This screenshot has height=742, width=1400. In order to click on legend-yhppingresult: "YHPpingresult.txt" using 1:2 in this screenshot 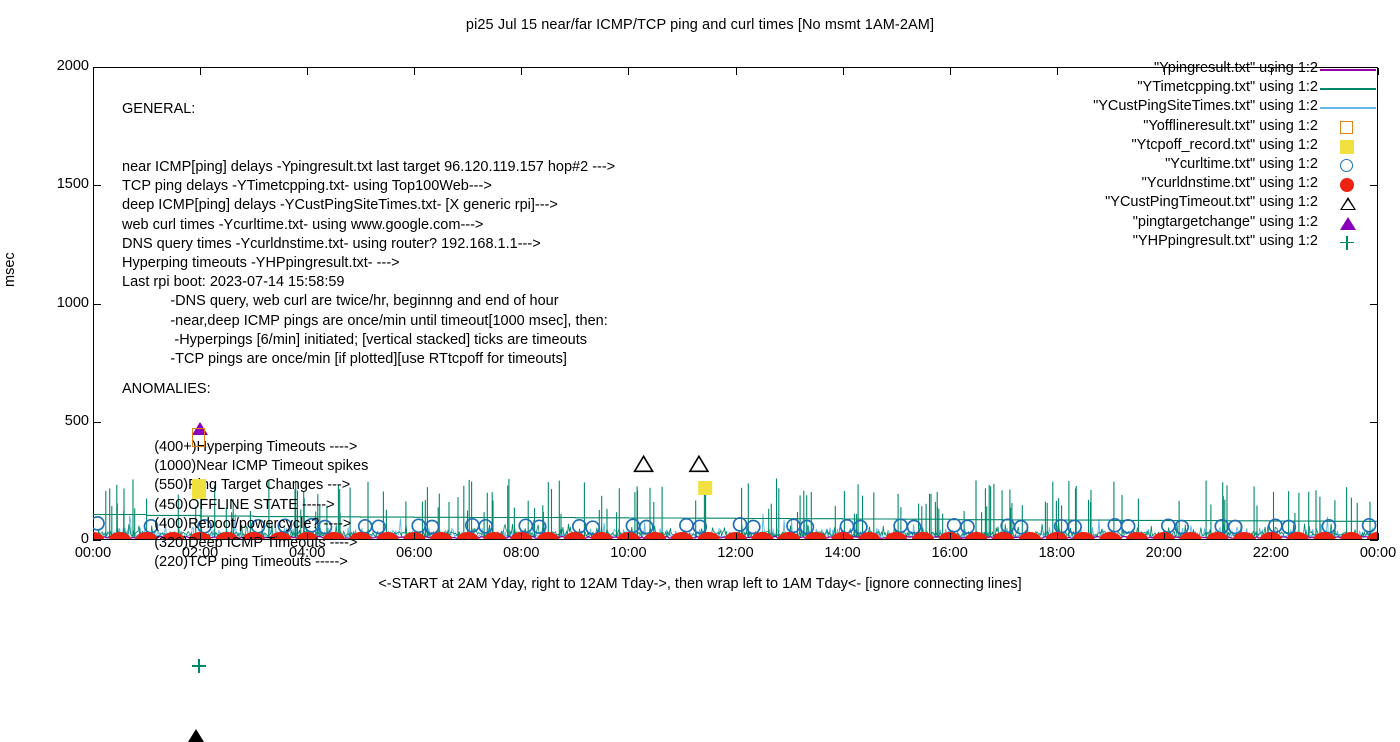, I will do `click(1198, 242)`.